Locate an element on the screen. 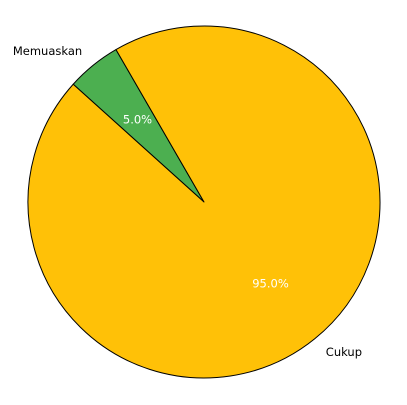  pie-percent-label-cukup: 95.0% is located at coordinates (270, 284).